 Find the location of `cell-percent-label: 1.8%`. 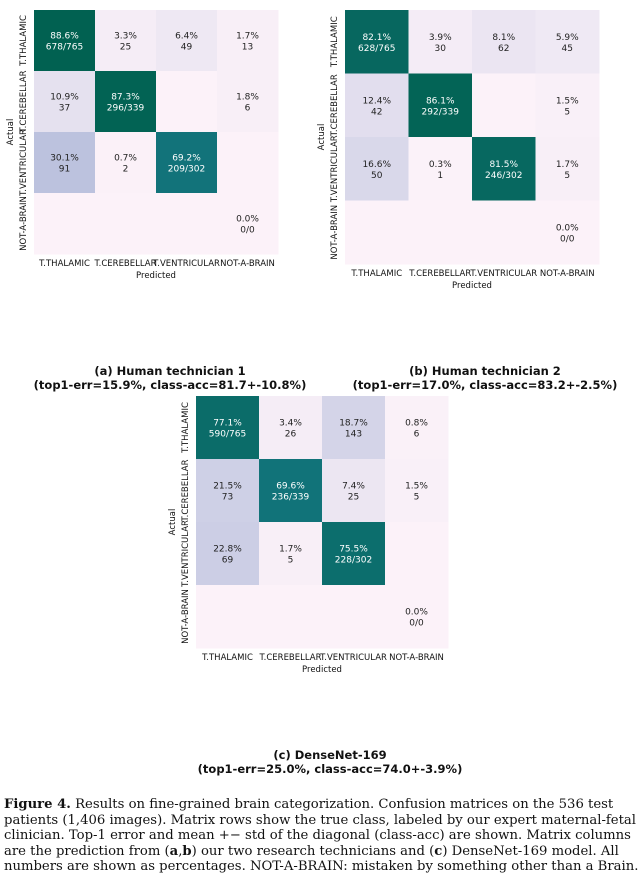

cell-percent-label: 1.8% is located at coordinates (247, 98).